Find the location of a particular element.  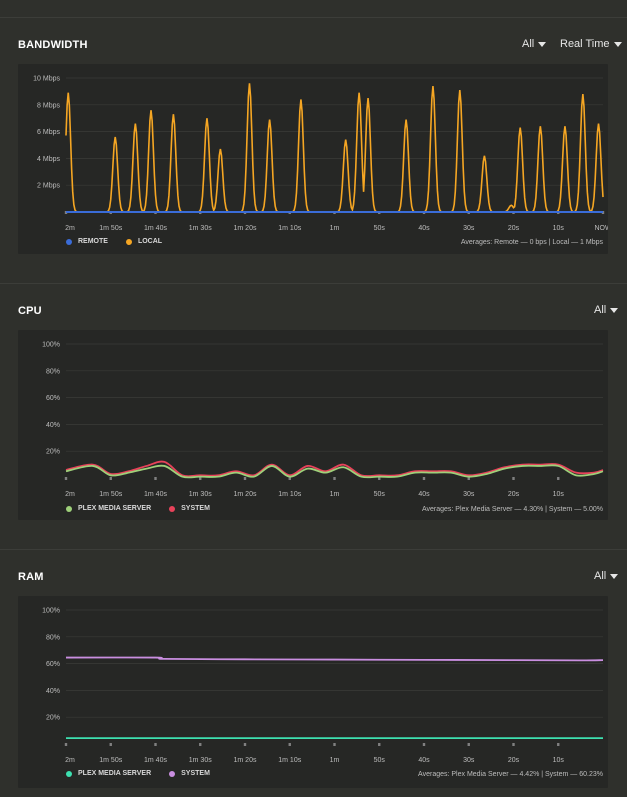

ram-title: RAM is located at coordinates (31, 577).